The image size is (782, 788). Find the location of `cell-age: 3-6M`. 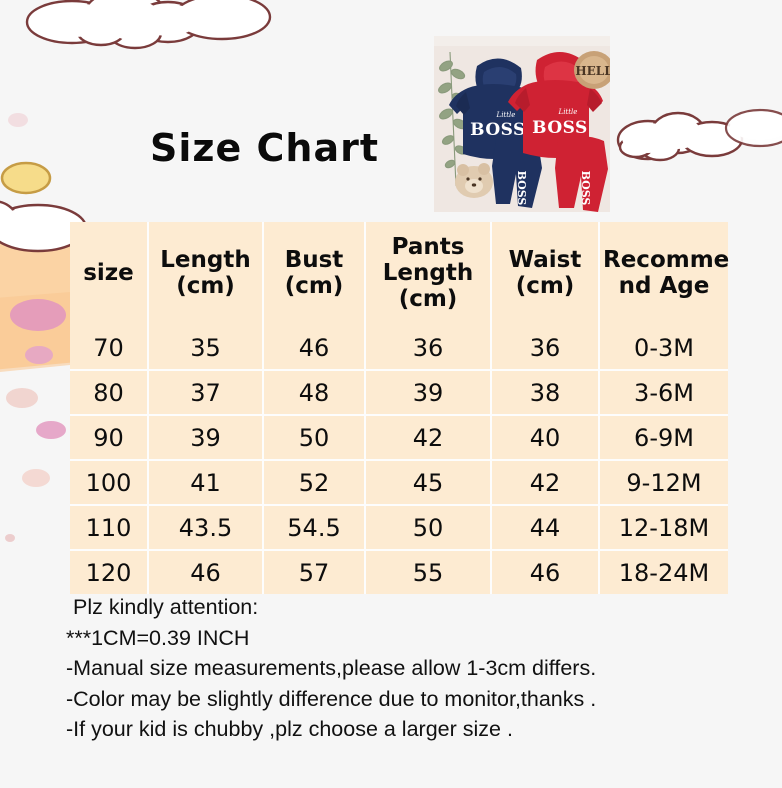

cell-age: 3-6M is located at coordinates (663, 393).